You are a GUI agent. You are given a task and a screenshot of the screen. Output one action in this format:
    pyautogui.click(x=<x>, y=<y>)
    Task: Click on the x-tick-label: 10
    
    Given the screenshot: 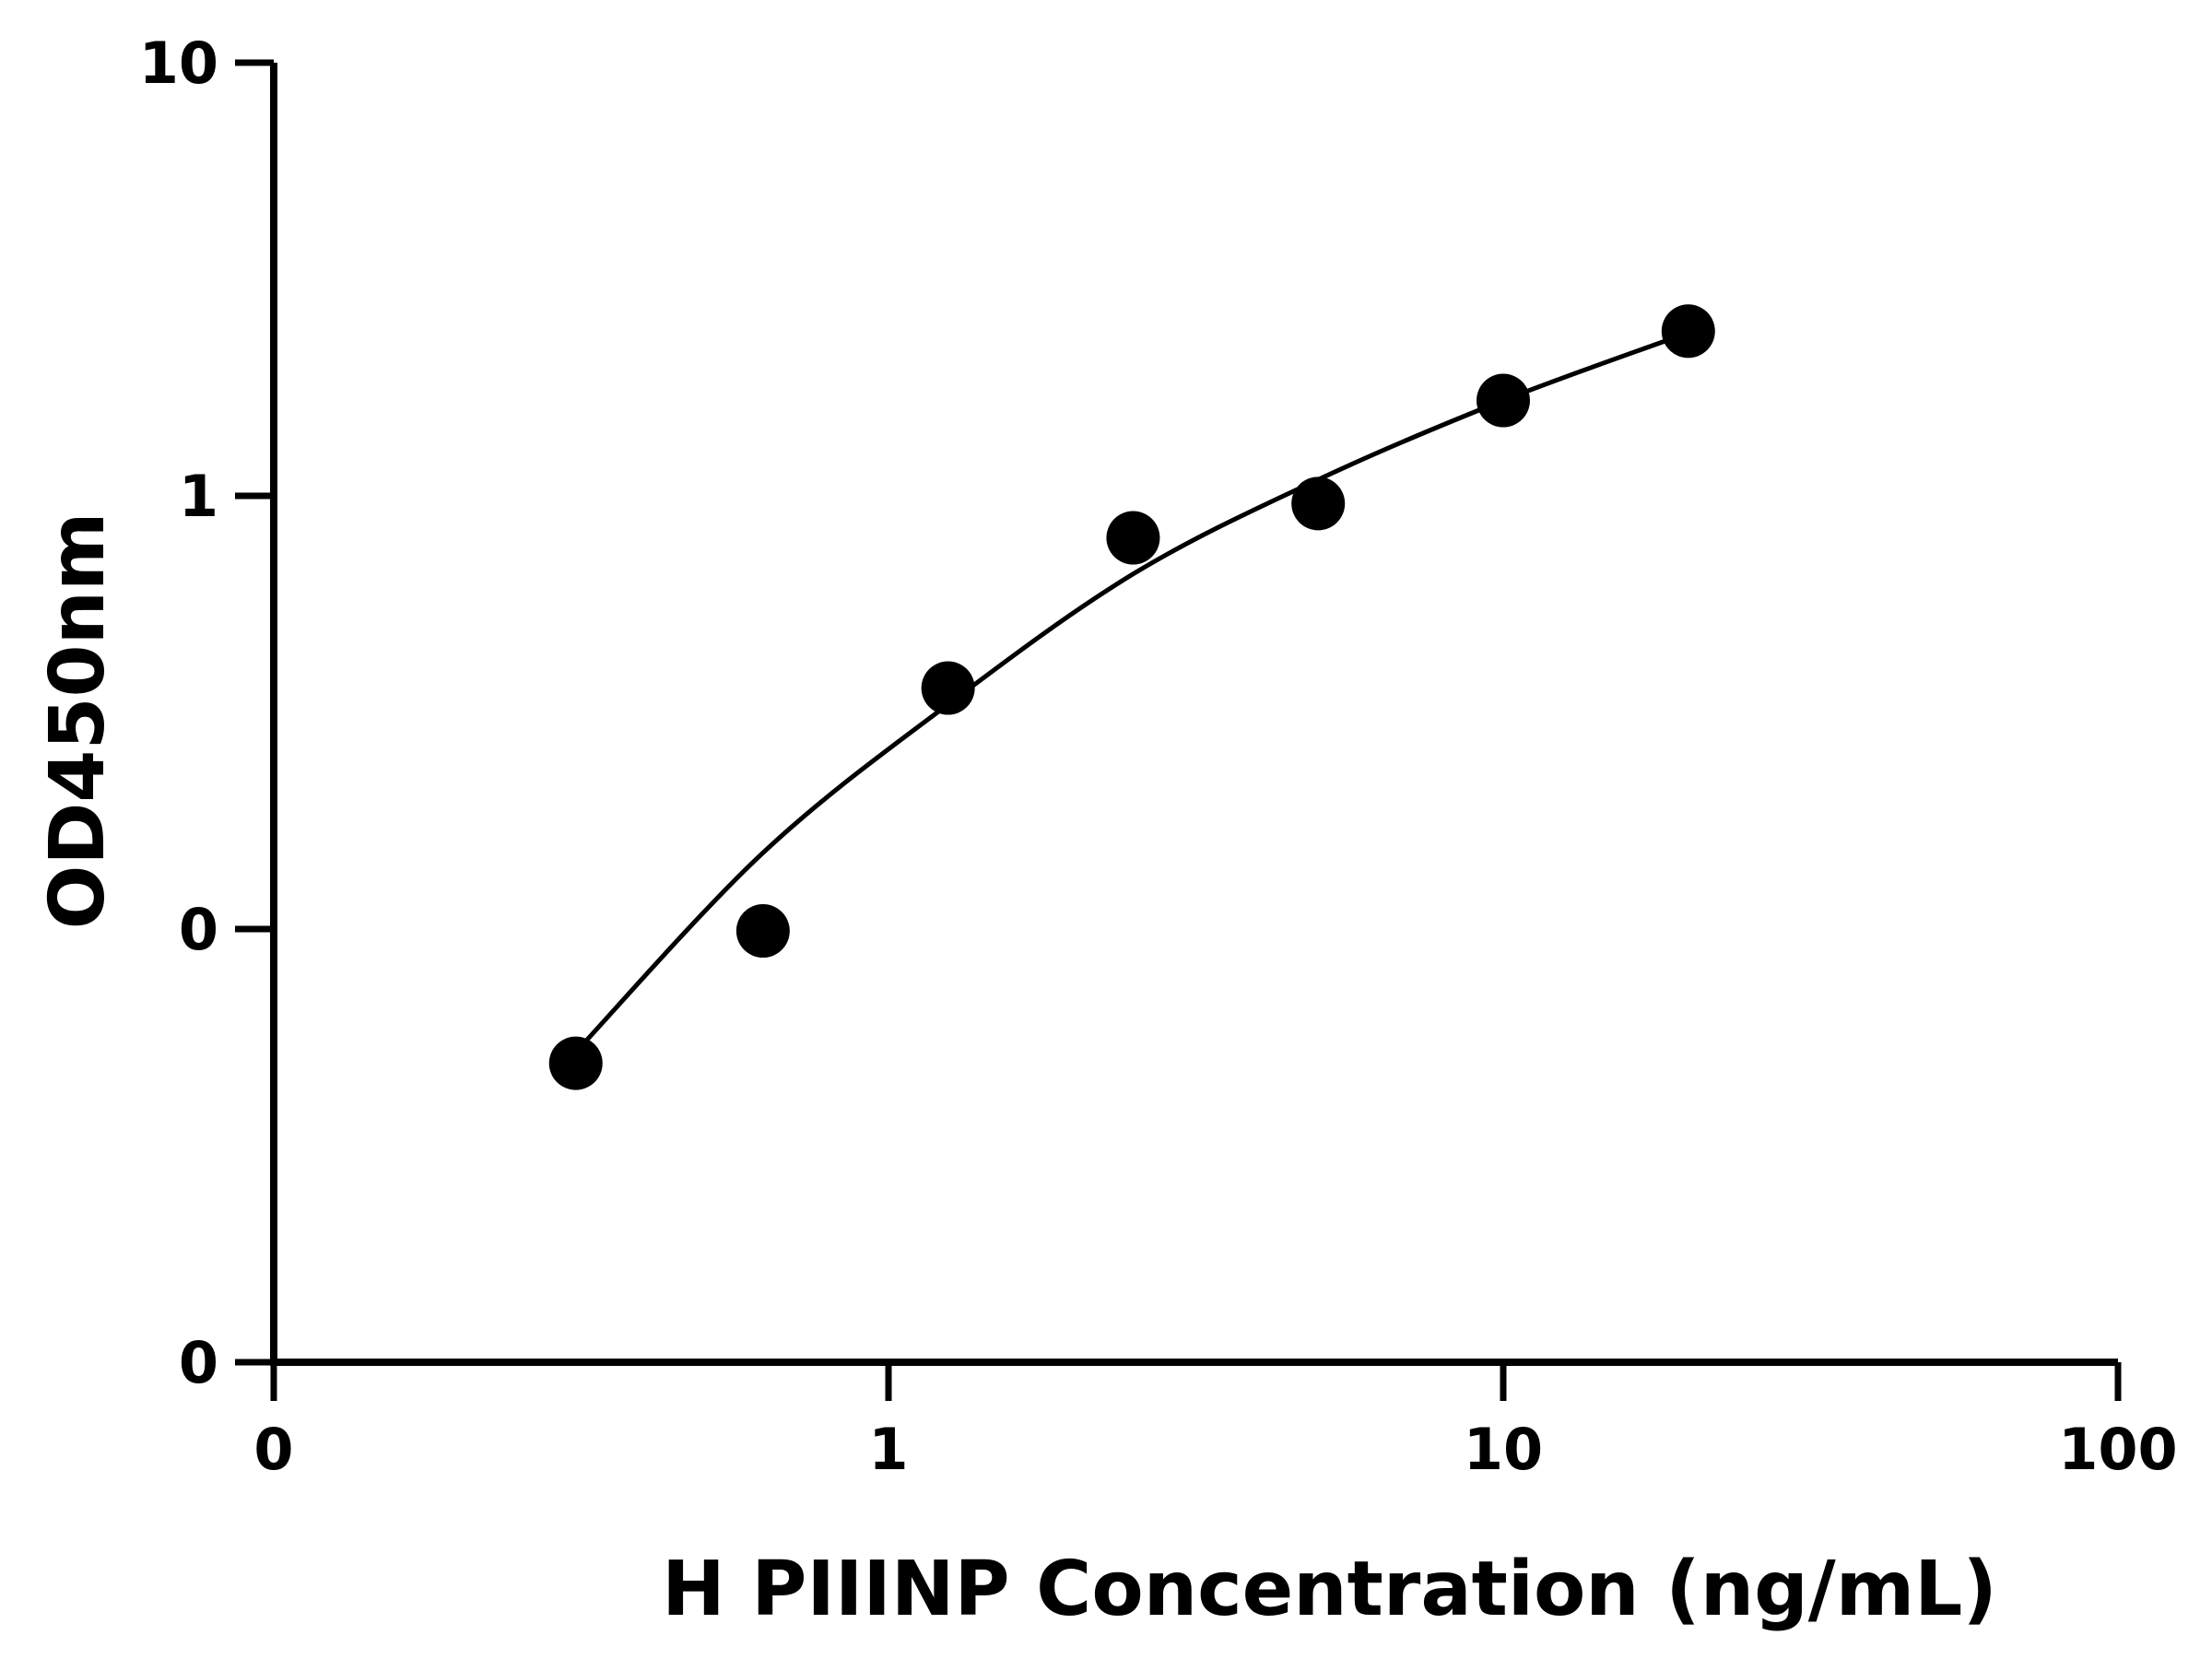 What is the action you would take?
    pyautogui.click(x=1503, y=1449)
    